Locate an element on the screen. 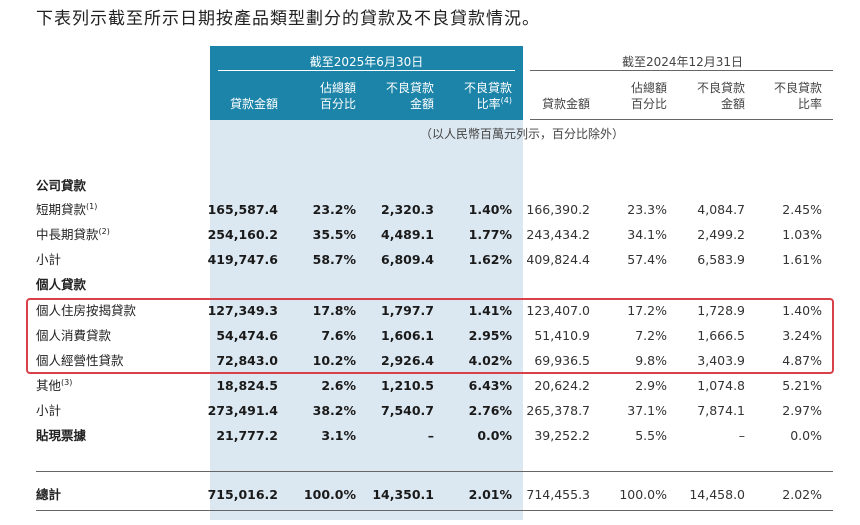 The width and height of the screenshot is (860, 525). previous-value-cell: 20,624.2 is located at coordinates (562, 385).